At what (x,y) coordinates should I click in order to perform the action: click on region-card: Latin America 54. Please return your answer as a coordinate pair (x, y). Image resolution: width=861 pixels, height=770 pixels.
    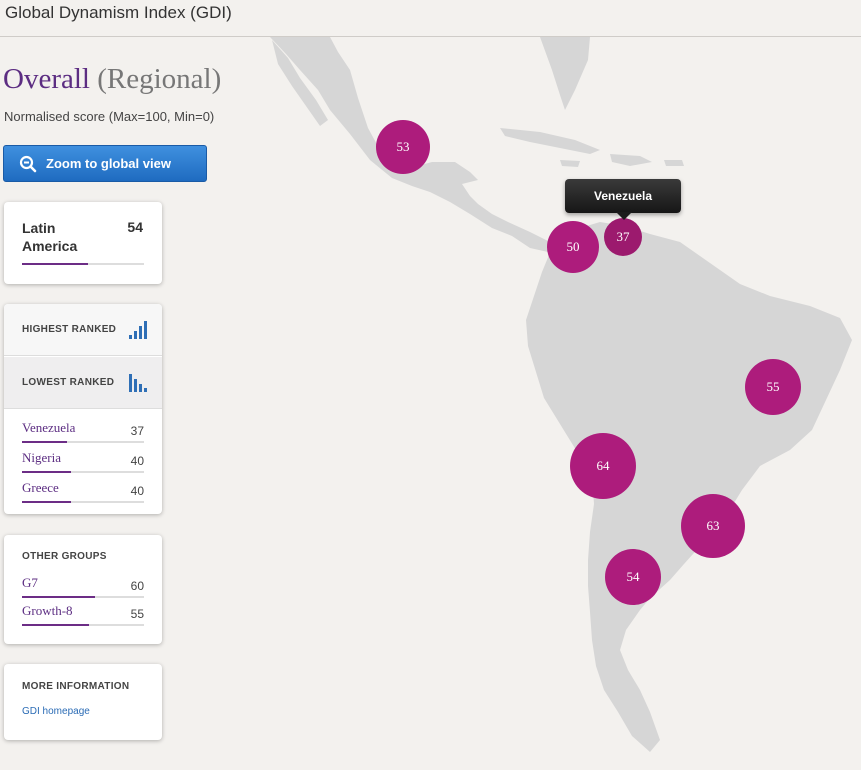
    Looking at the image, I should click on (83, 243).